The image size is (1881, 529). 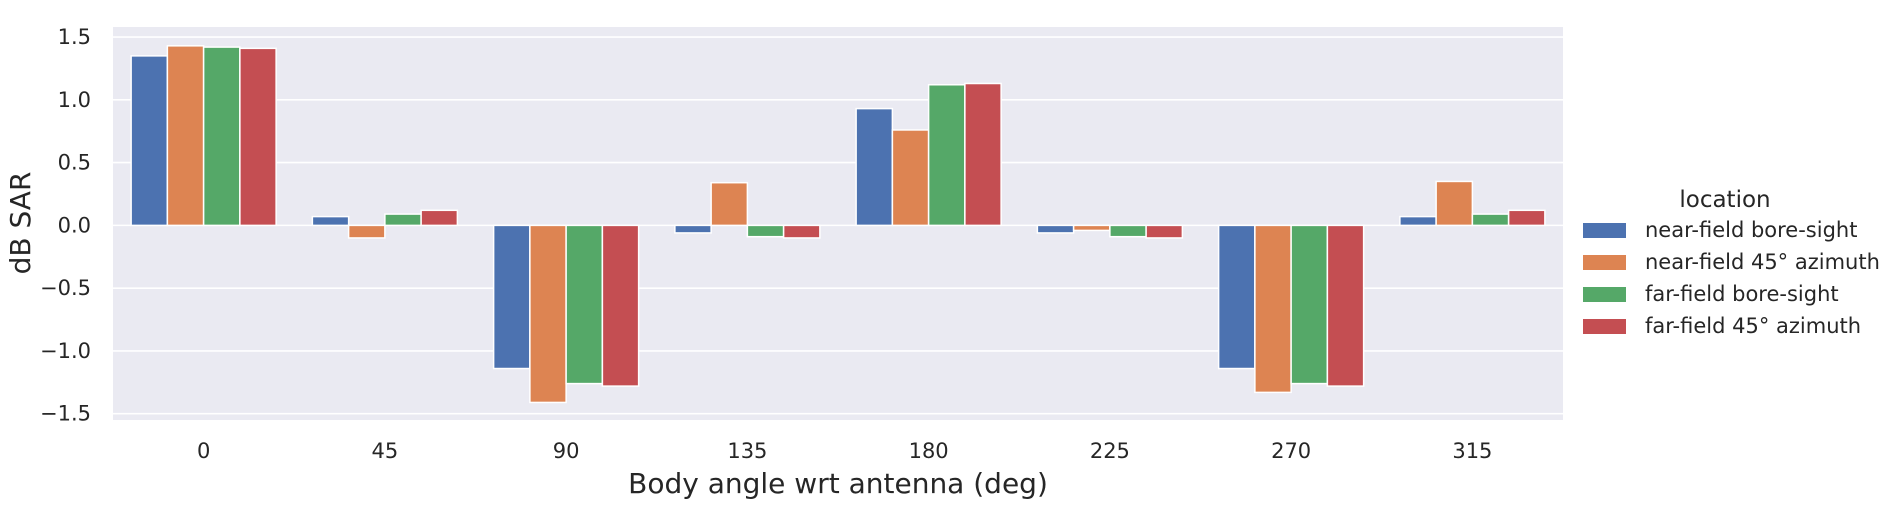 I want to click on x-tick-label: 90, so click(x=566, y=451).